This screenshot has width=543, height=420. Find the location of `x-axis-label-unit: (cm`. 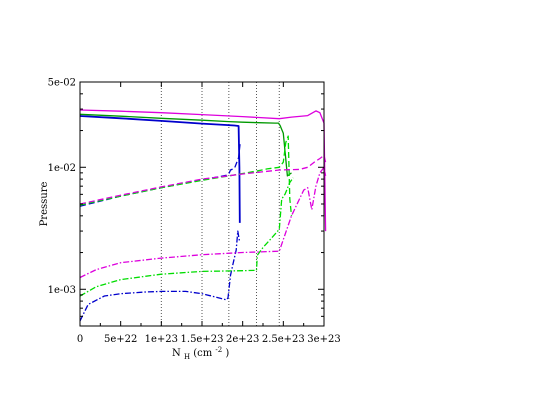

x-axis-label-unit: (cm is located at coordinates (203, 353).